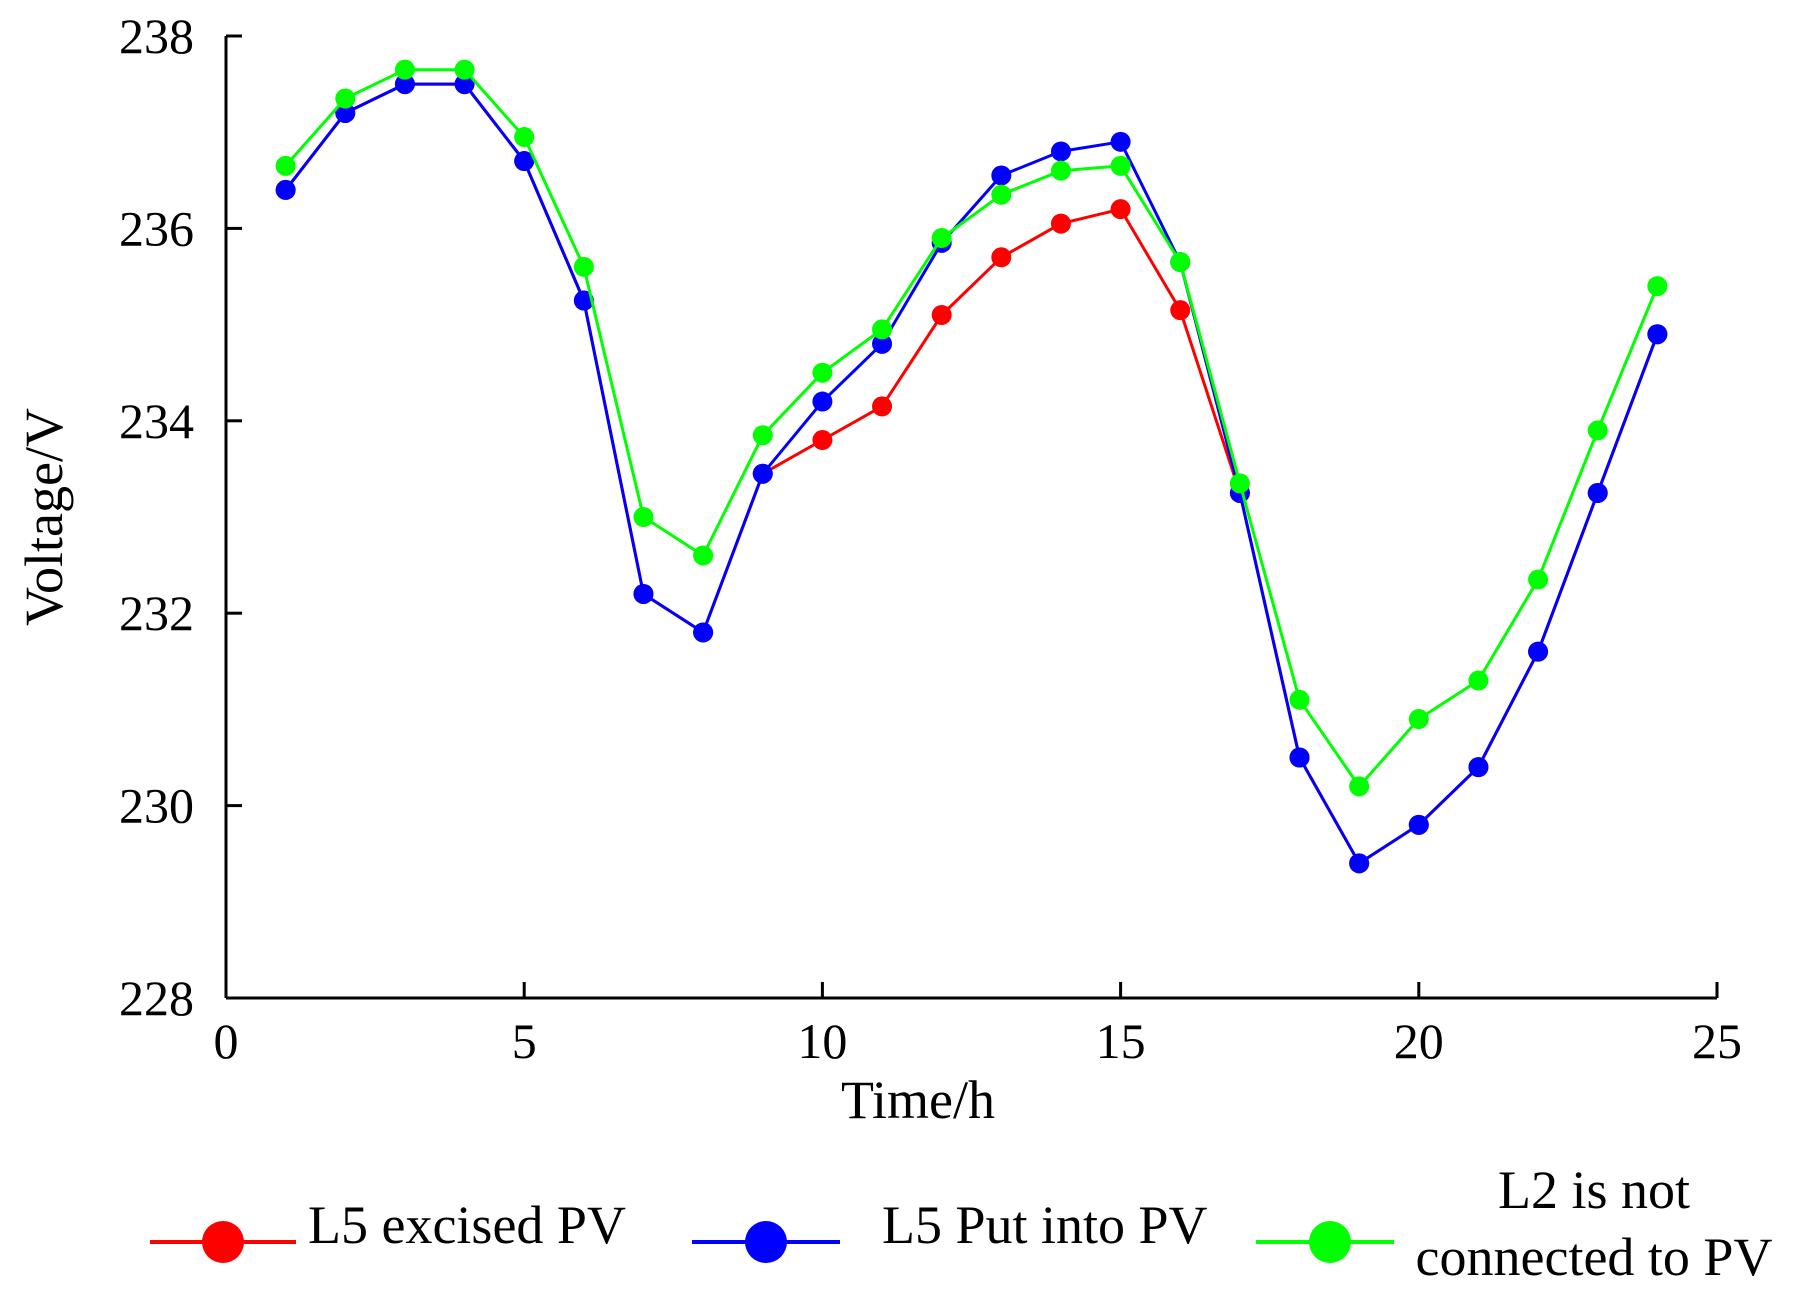  I want to click on y-ticks: 228 230 232 234 236 238, so click(180, 517).